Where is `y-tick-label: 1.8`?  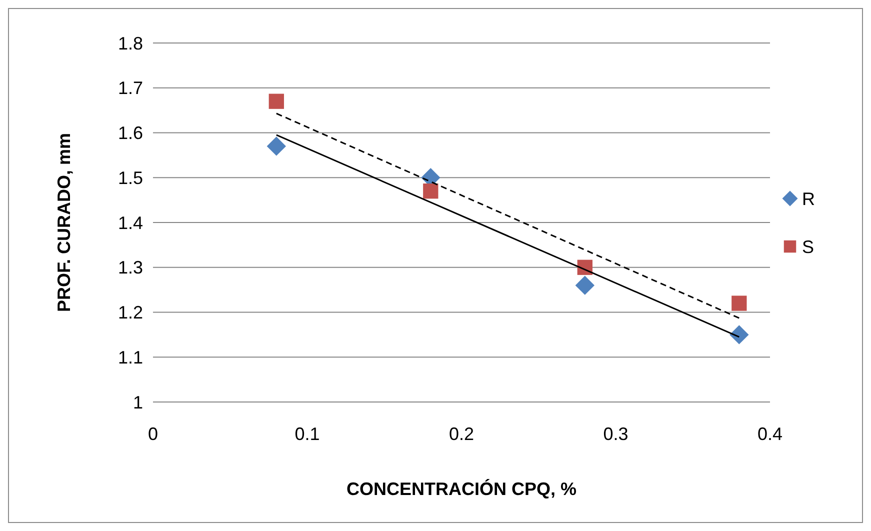
y-tick-label: 1.8 is located at coordinates (130, 43).